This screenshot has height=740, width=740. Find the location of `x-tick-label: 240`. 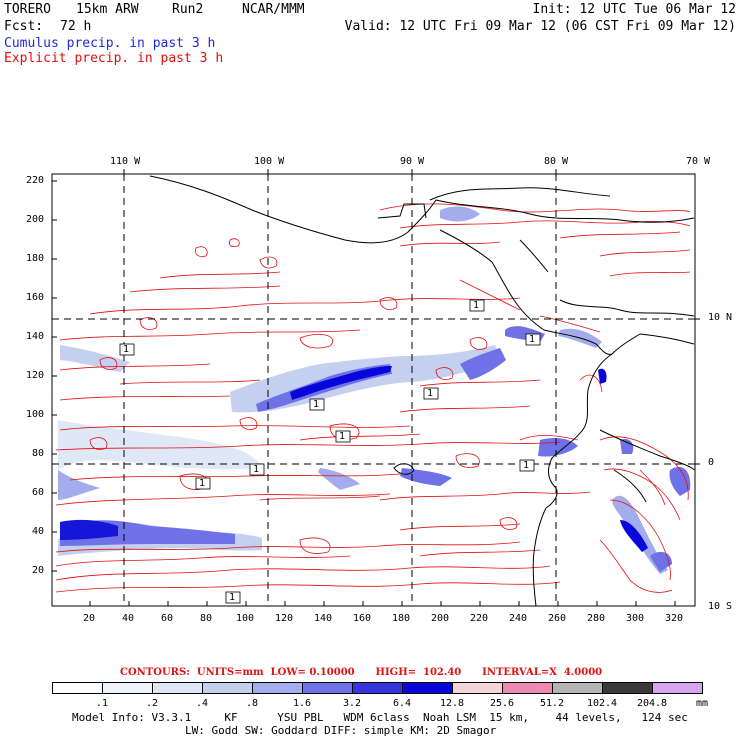

x-tick-label: 240 is located at coordinates (518, 618).